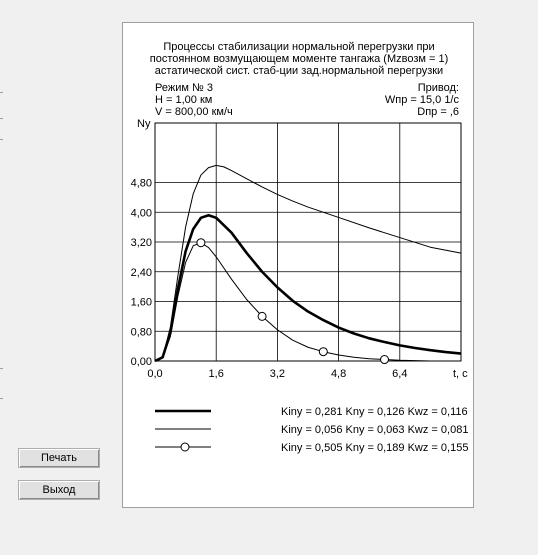 The height and width of the screenshot is (555, 538). What do you see at coordinates (374, 448) in the screenshot?
I see `legend-entry-3: Kiny = 0,505 Kny = 0,189 Kwz = 0,155` at bounding box center [374, 448].